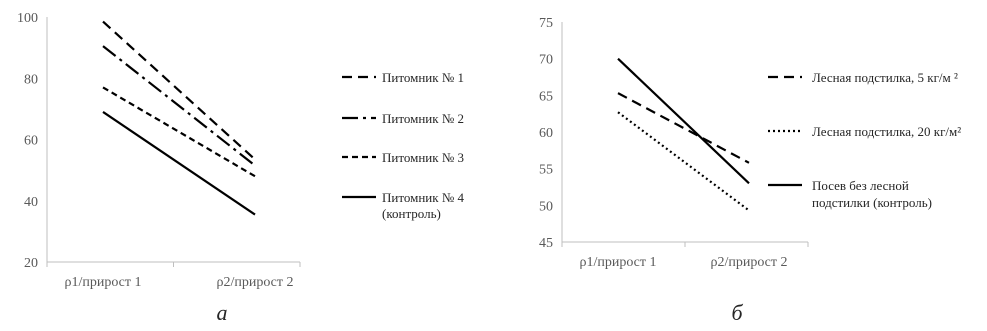  Describe the element at coordinates (31, 202) in the screenshot. I see `chart-a-y-tick-label: 40` at that location.